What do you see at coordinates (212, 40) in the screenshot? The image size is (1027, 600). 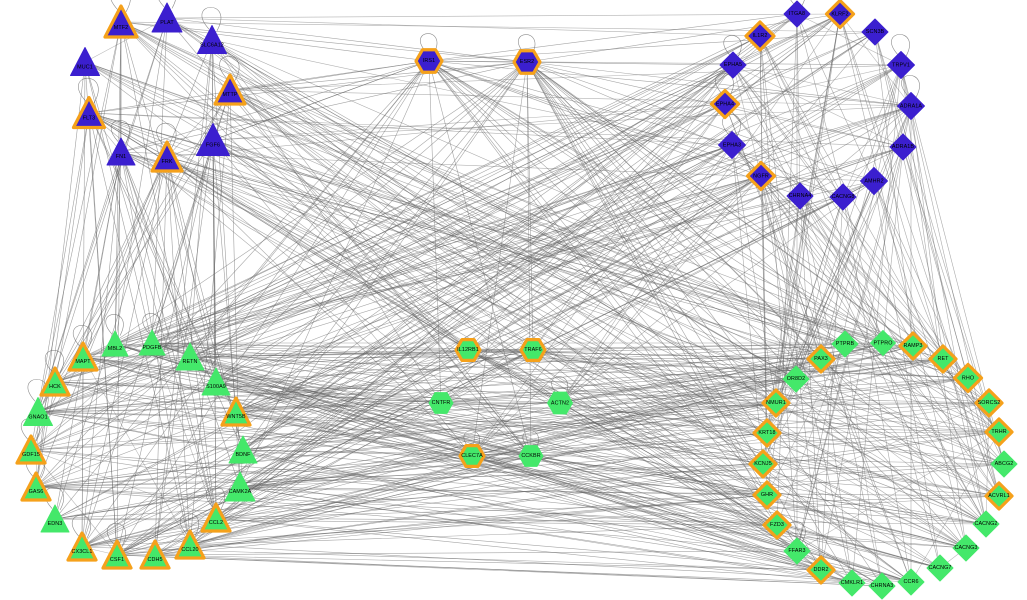 I see `node-slc6a12: SLC6A12` at bounding box center [212, 40].